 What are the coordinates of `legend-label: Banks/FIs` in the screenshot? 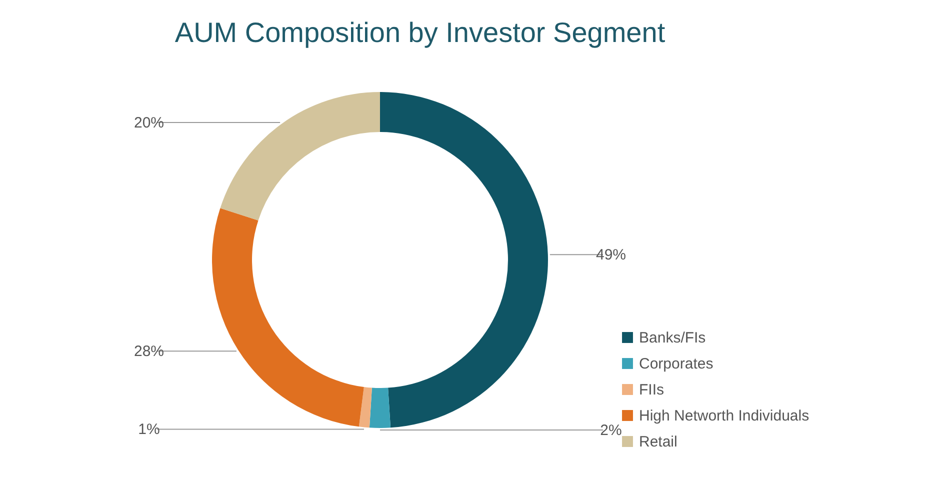 It's located at (672, 338).